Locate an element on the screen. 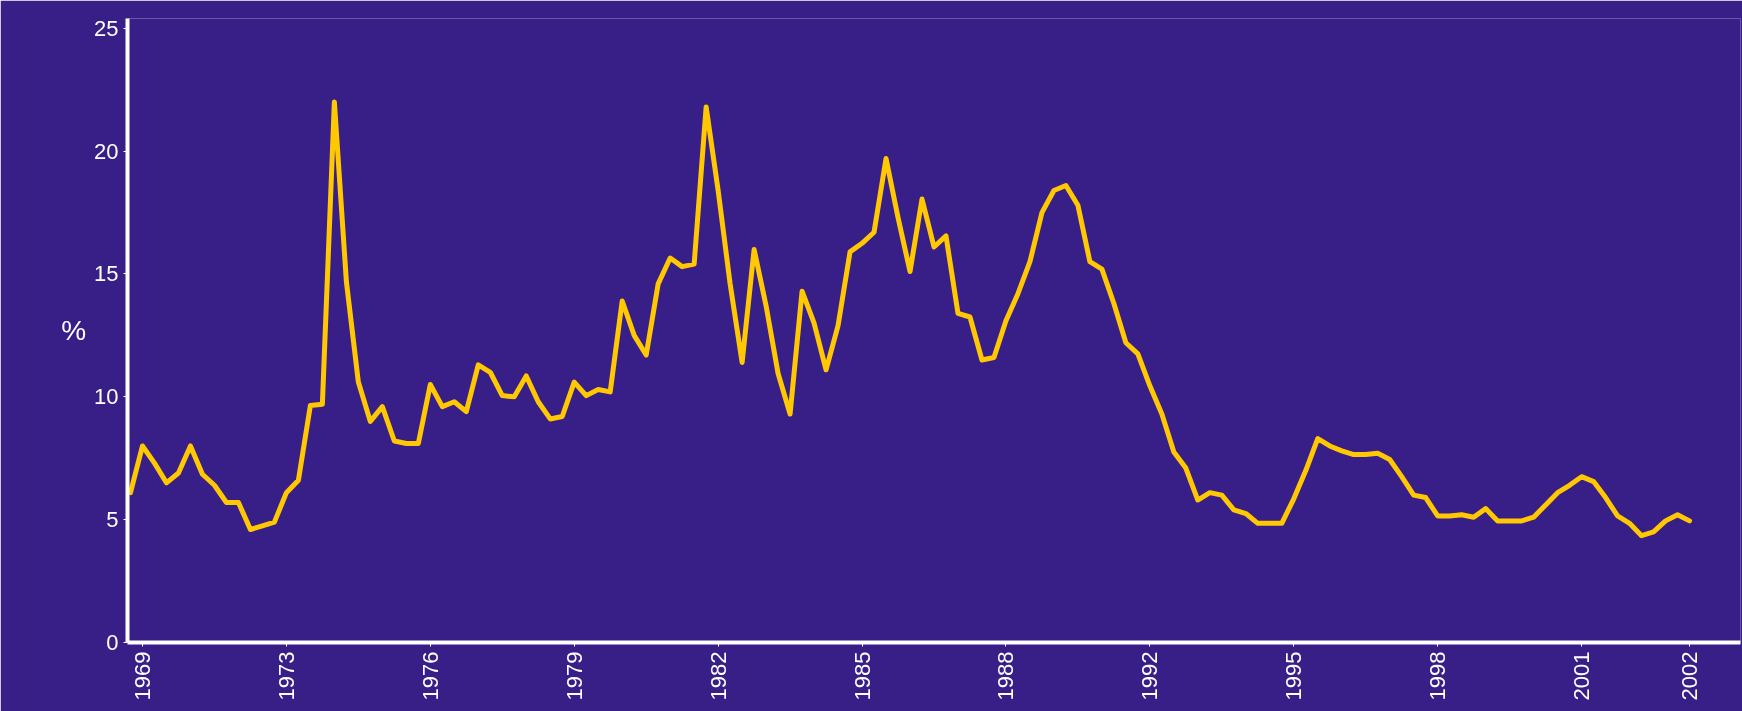 The image size is (1742, 711). y-tick-label: 15 is located at coordinates (106, 274).